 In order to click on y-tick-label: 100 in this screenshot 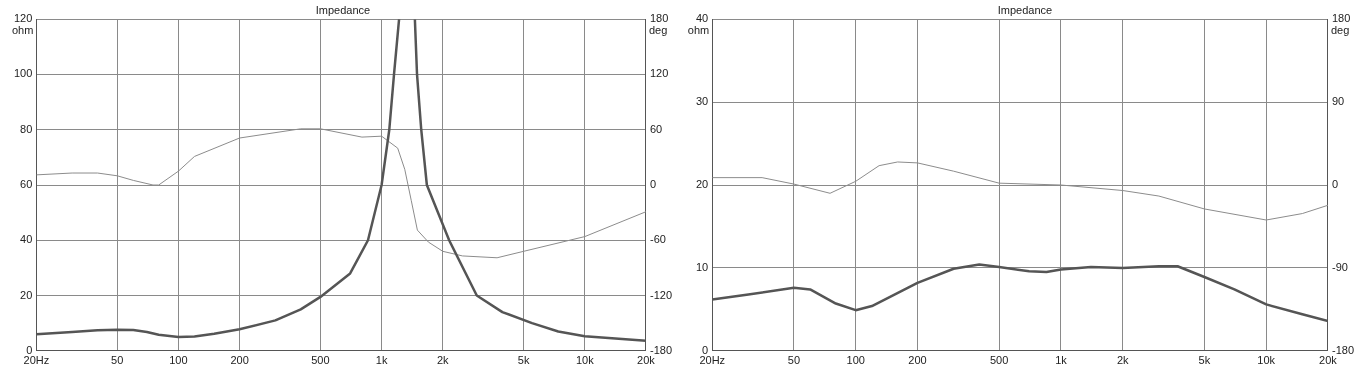, I will do `click(23, 73)`.